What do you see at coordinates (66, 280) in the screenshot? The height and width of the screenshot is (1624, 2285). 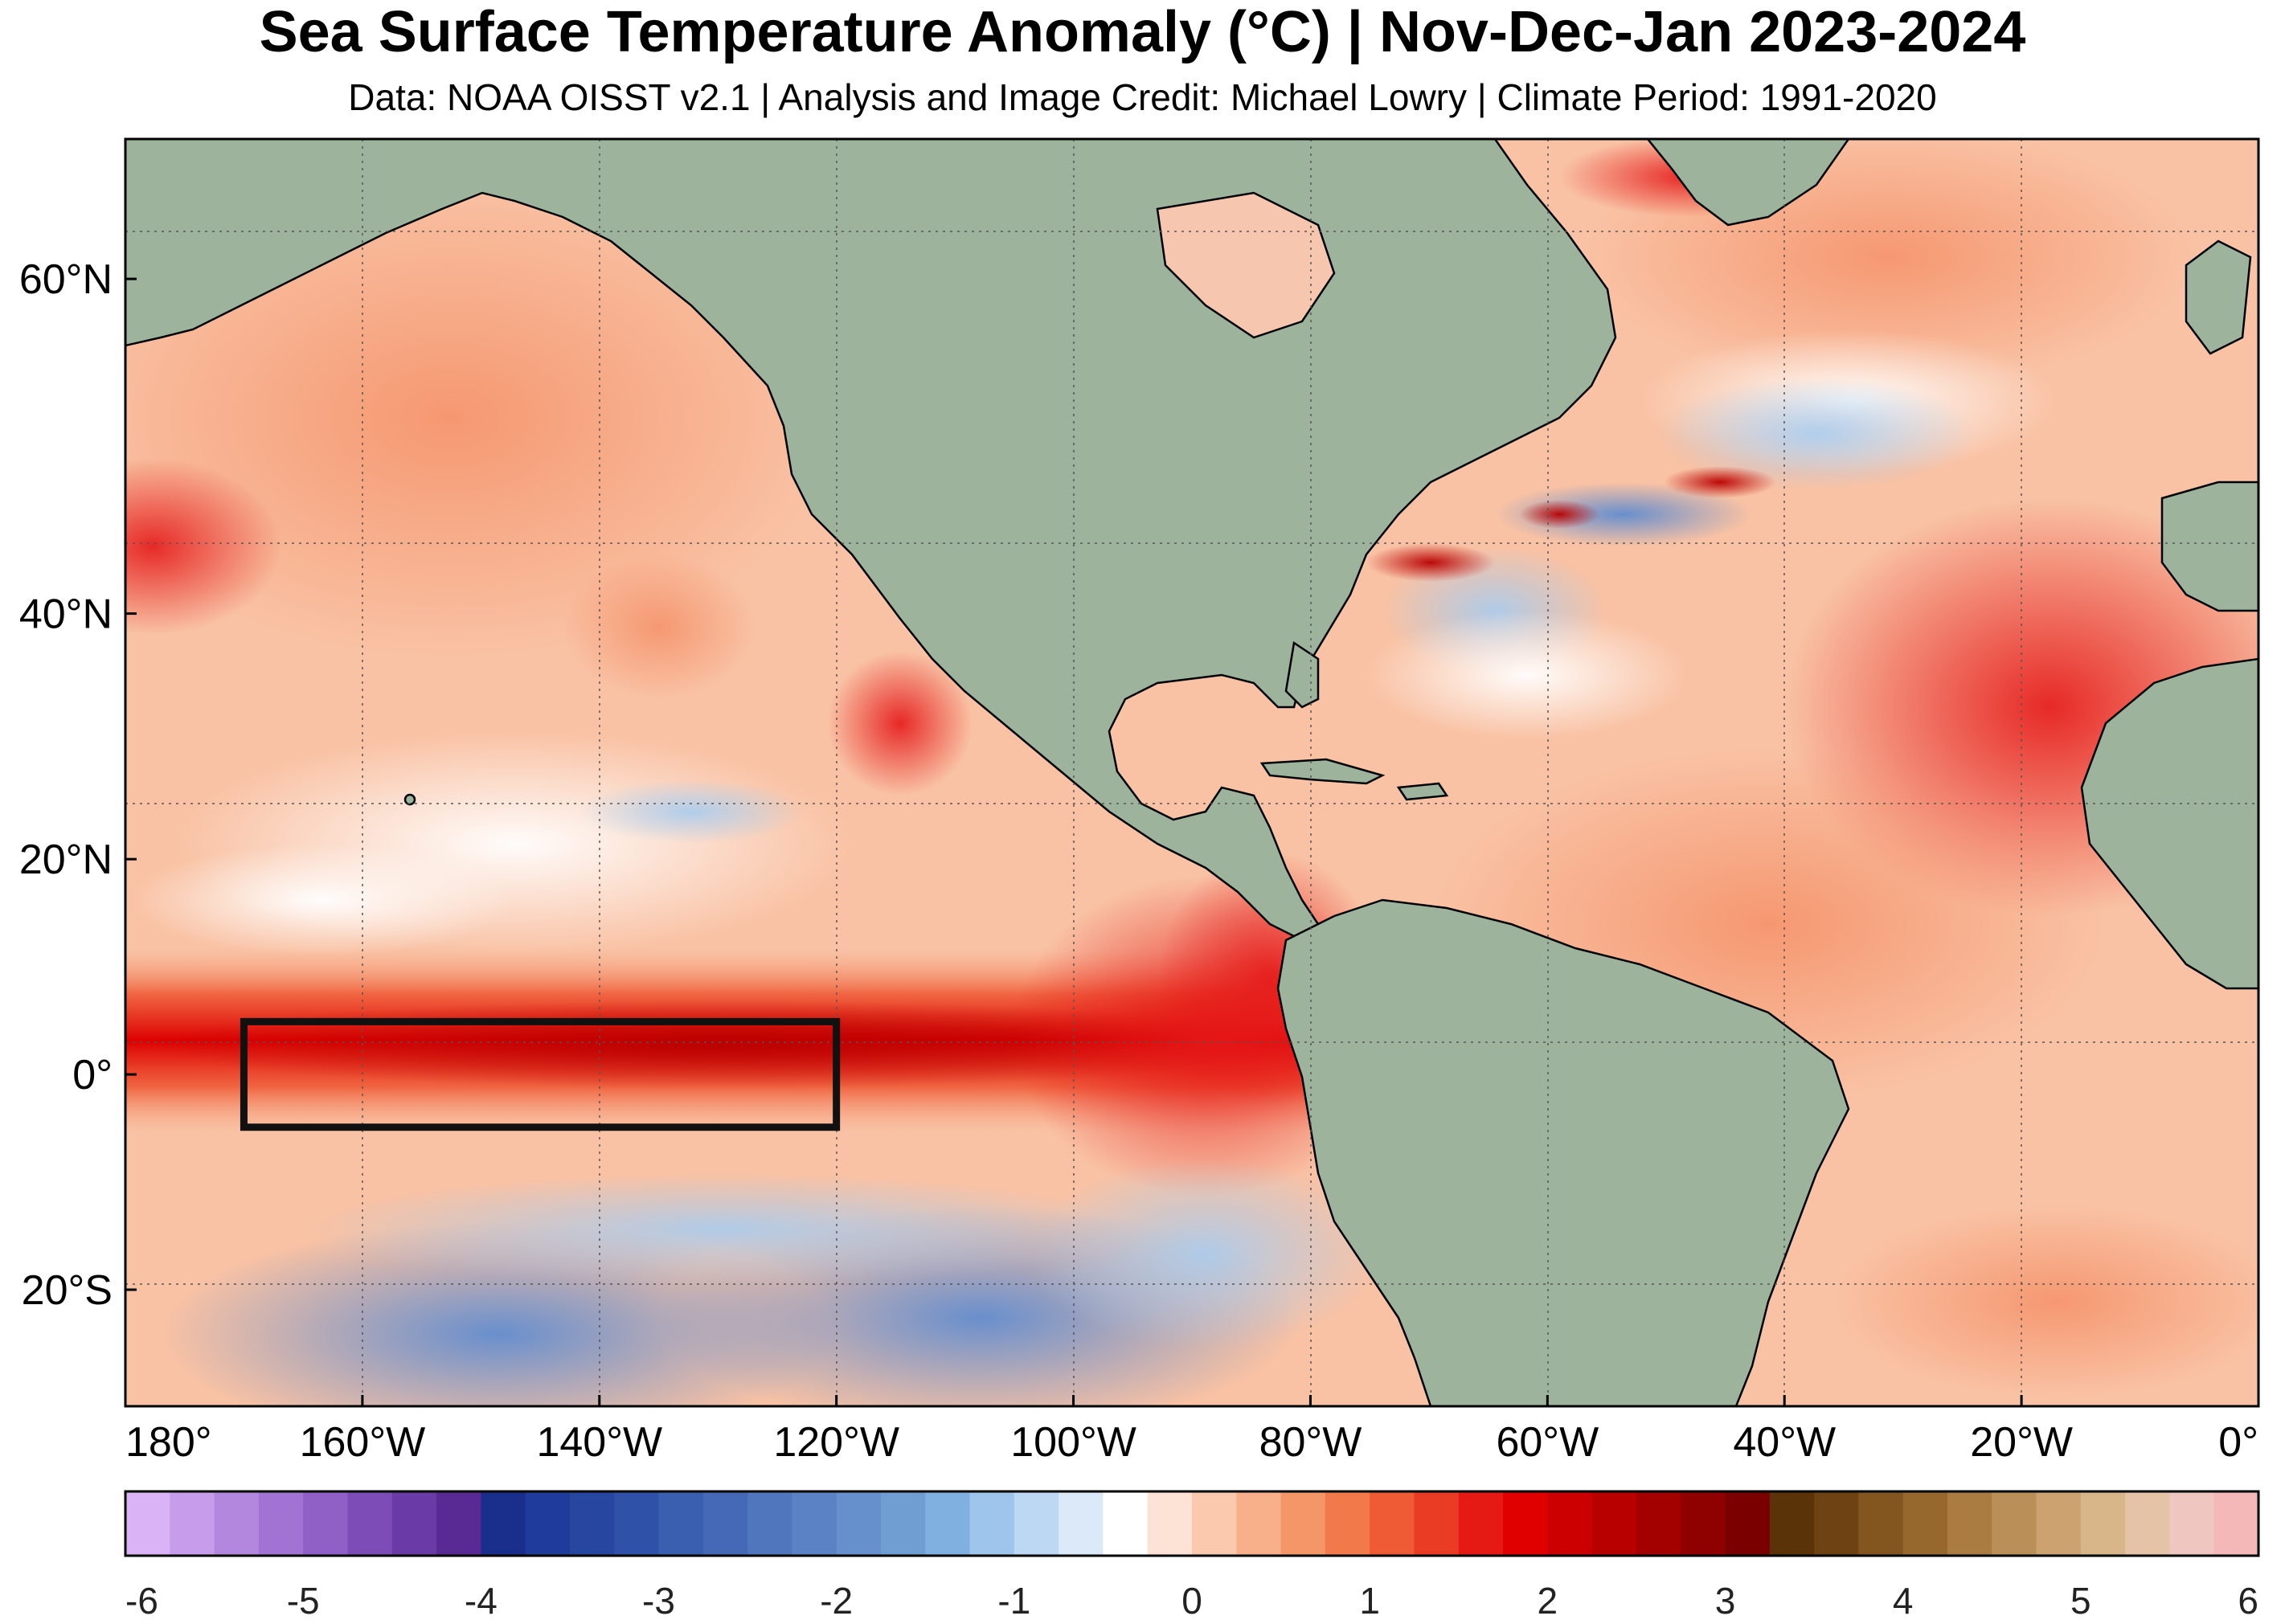 I see `y-tick-label: 60°N` at bounding box center [66, 280].